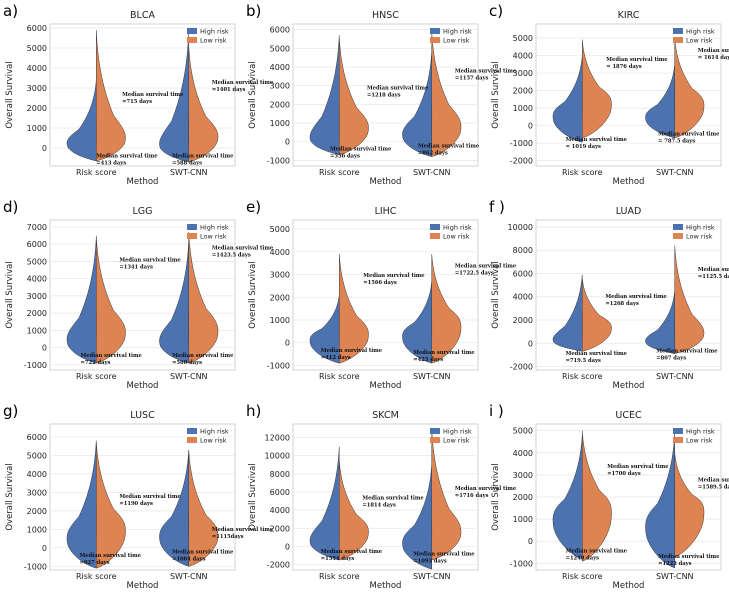 This screenshot has width=729, height=600. Describe the element at coordinates (713, 273) in the screenshot. I see `median-annotation: Median survival time=1125.5 days` at that location.